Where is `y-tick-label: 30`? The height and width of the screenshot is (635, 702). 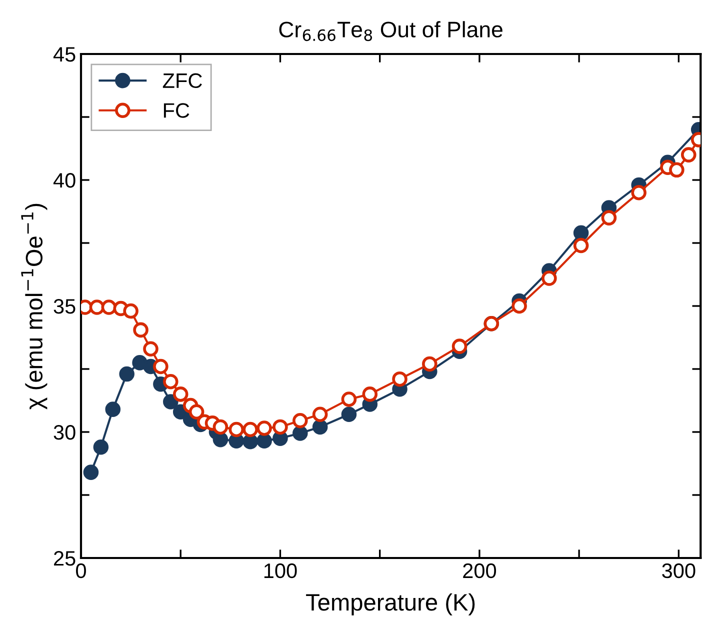
y-tick-label: 30 is located at coordinates (65, 432).